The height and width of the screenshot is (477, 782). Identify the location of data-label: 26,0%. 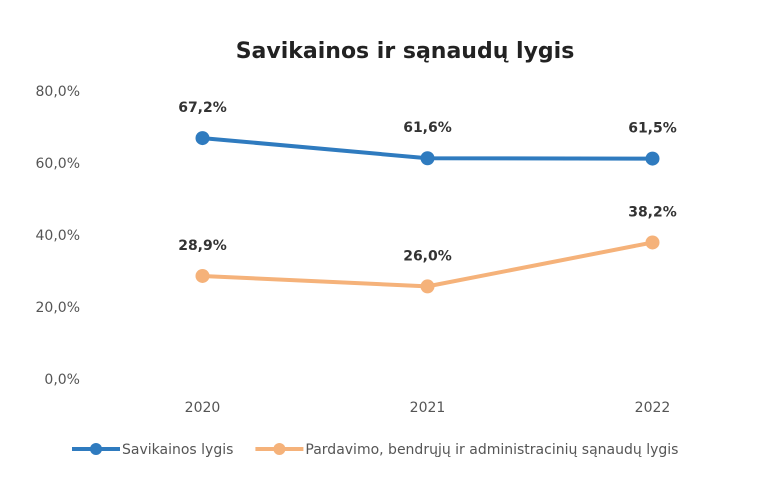
(427, 256).